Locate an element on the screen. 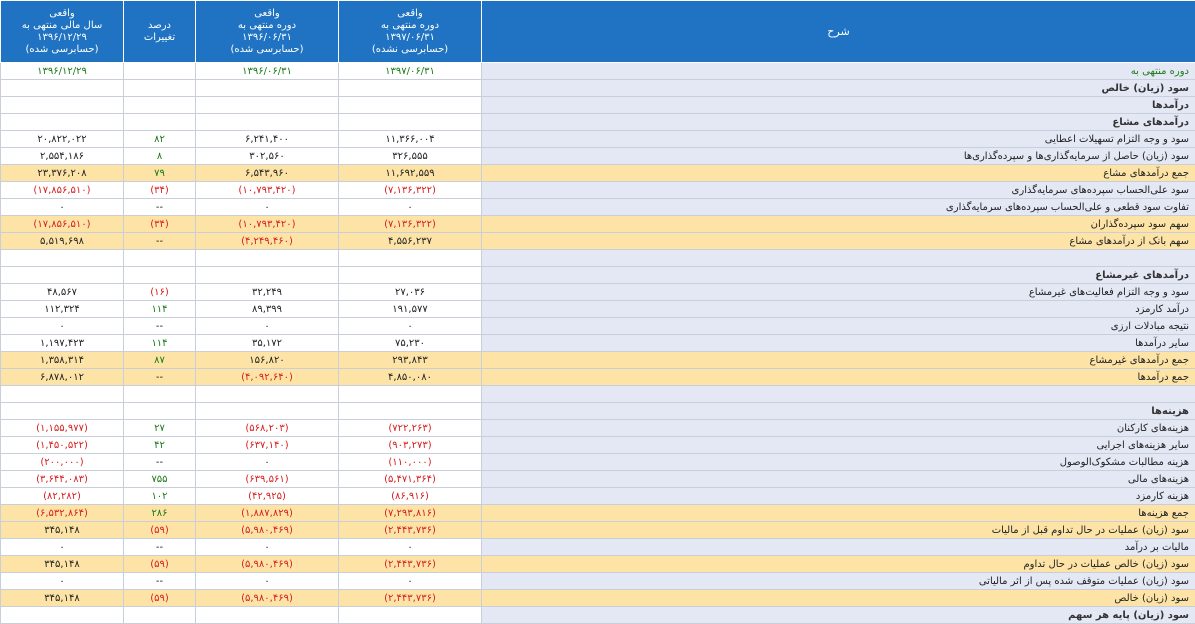  cell-period-1397: (۷,۲۹۳,۸۱۶) is located at coordinates (410, 513).